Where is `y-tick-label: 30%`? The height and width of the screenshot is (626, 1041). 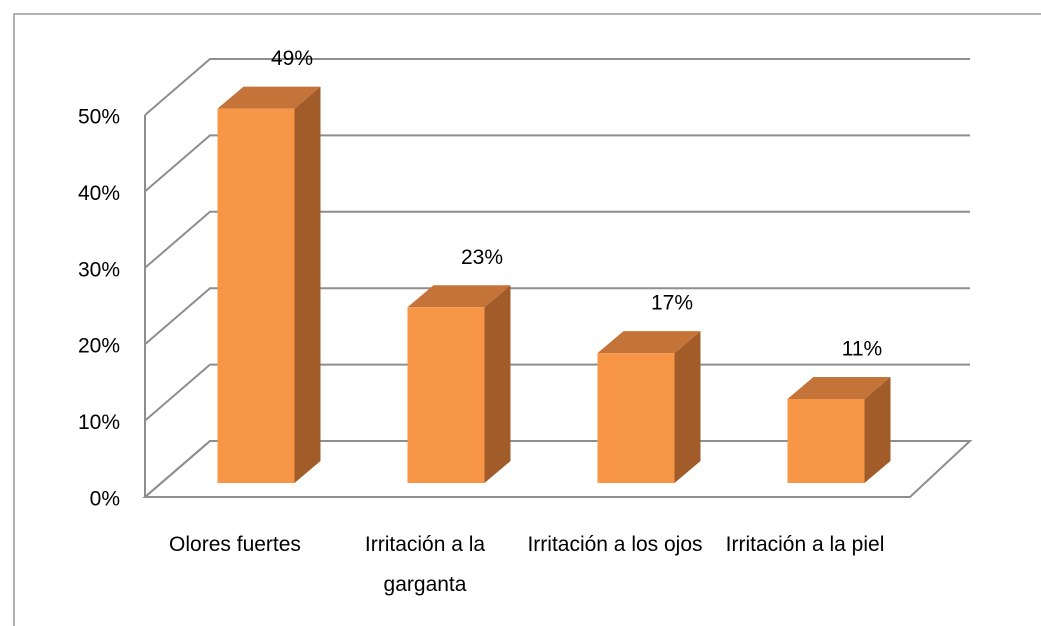
y-tick-label: 30% is located at coordinates (99, 269).